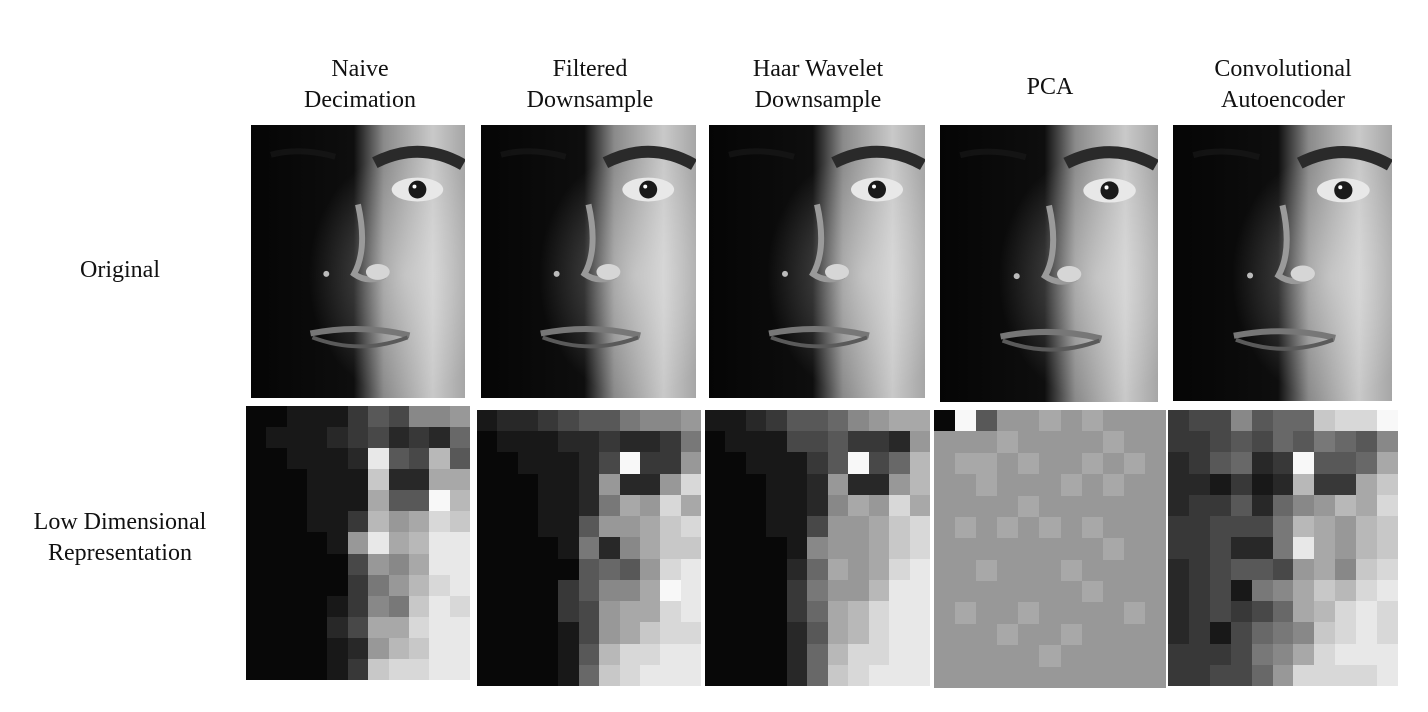 This screenshot has height=712, width=1428. Describe the element at coordinates (1283, 100) in the screenshot. I see `column-title-line: Autoencoder` at that location.